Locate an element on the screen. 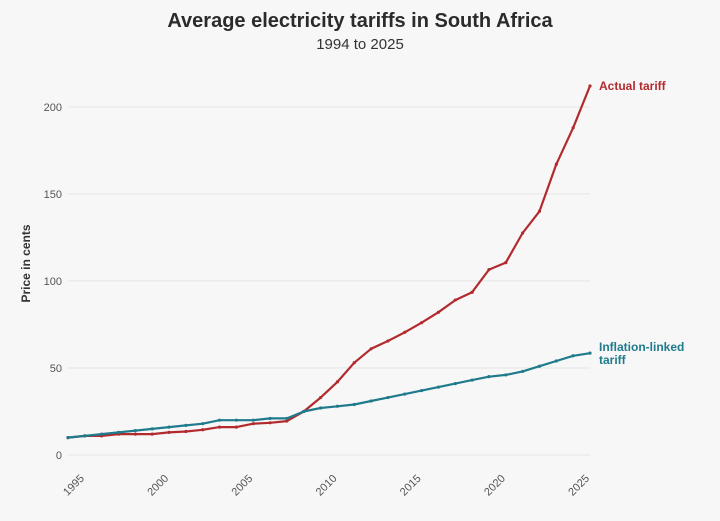  data-point-0-2020 is located at coordinates (506, 263).